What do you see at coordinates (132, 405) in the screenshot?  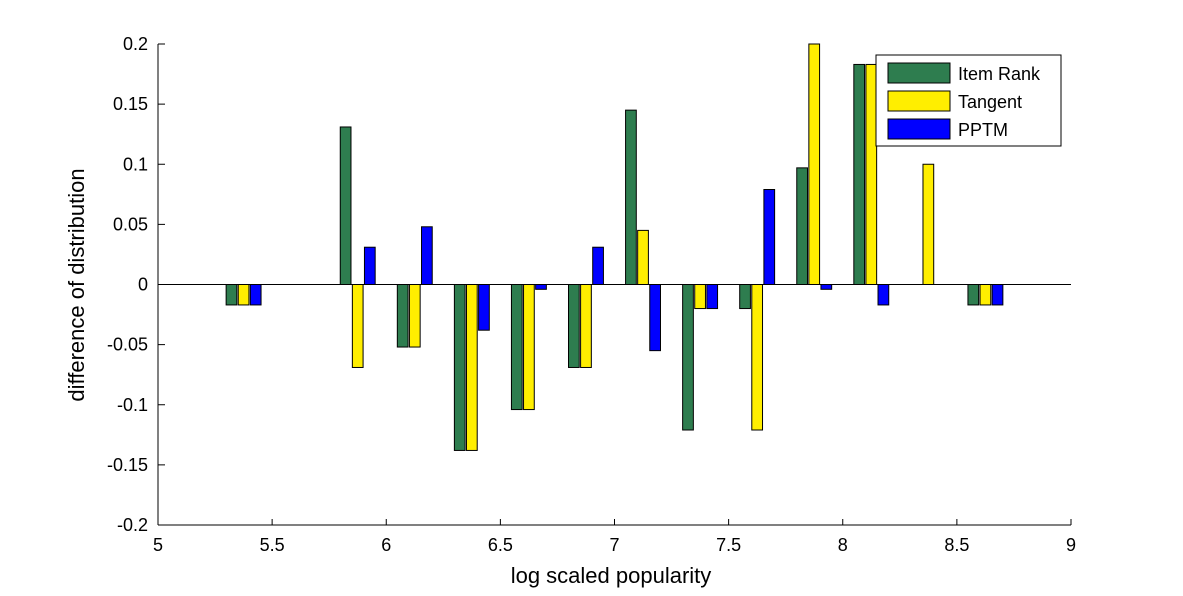 I see `y-tick-label: -0.1` at bounding box center [132, 405].